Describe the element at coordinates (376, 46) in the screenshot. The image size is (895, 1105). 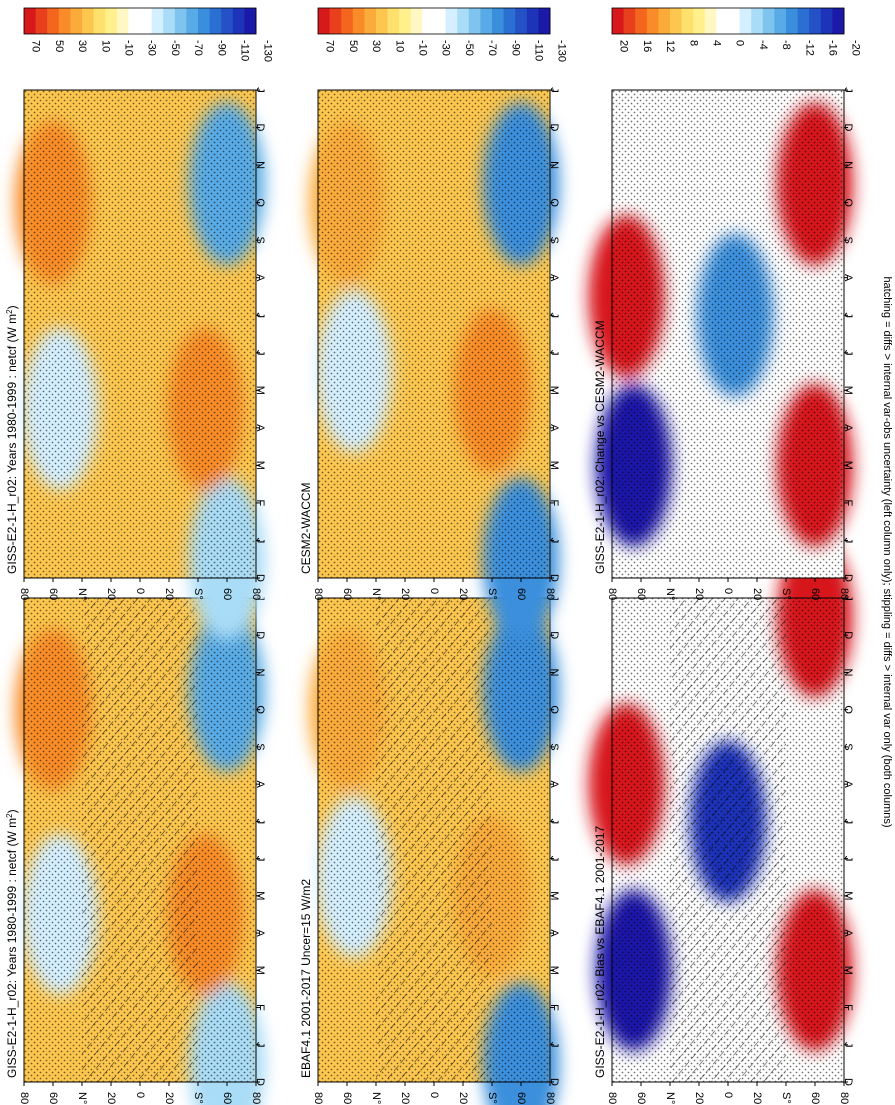
I see `colorbar-label: 30` at that location.